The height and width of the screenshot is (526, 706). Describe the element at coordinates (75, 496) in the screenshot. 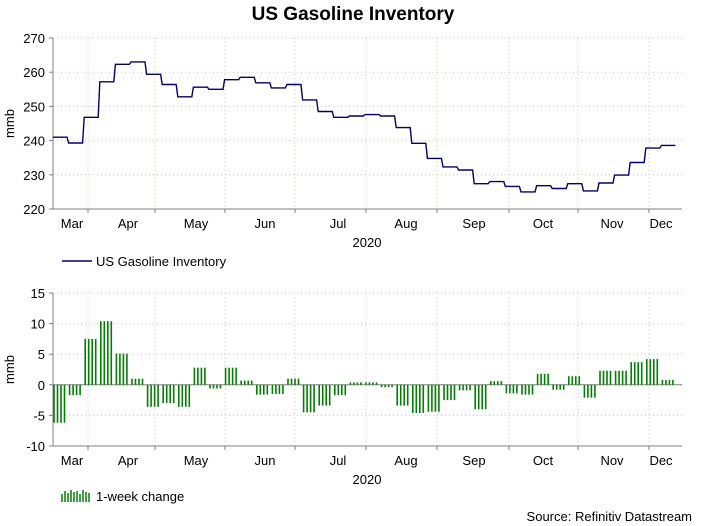

I see `legend-swatch-bars` at that location.